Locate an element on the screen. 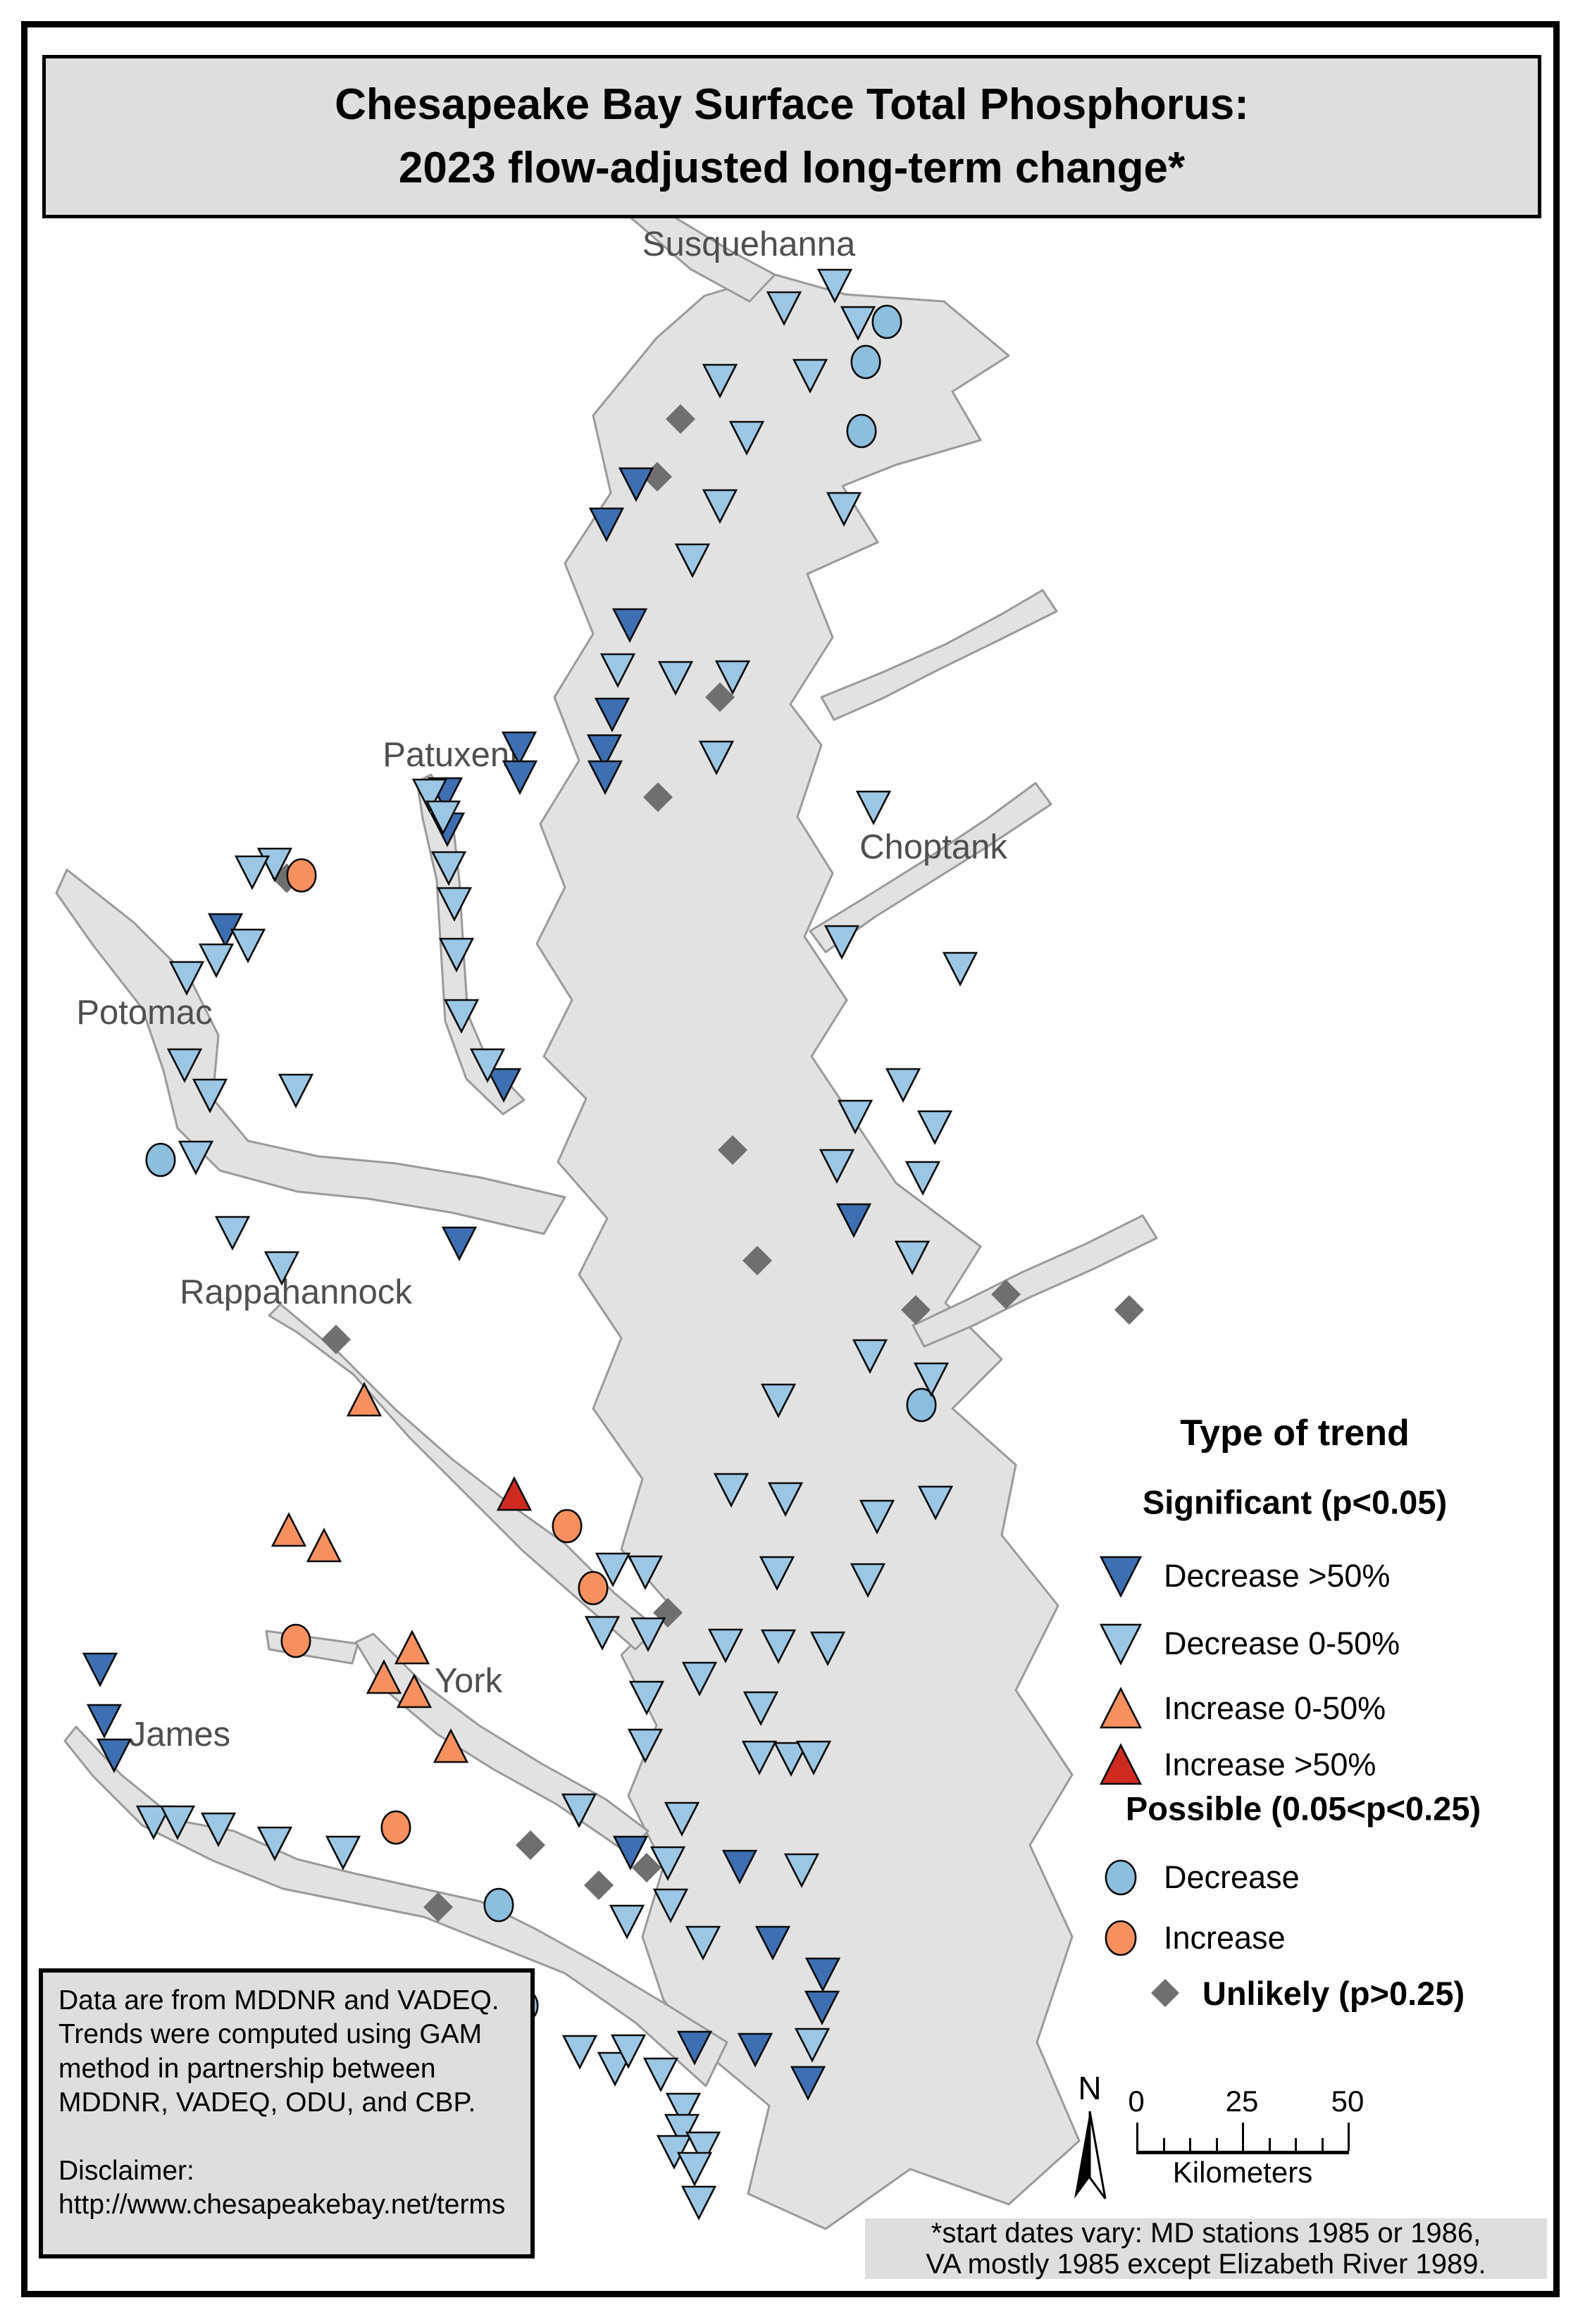 The width and height of the screenshot is (1585, 2324). river-label-potomac: Potomac is located at coordinates (144, 1013).